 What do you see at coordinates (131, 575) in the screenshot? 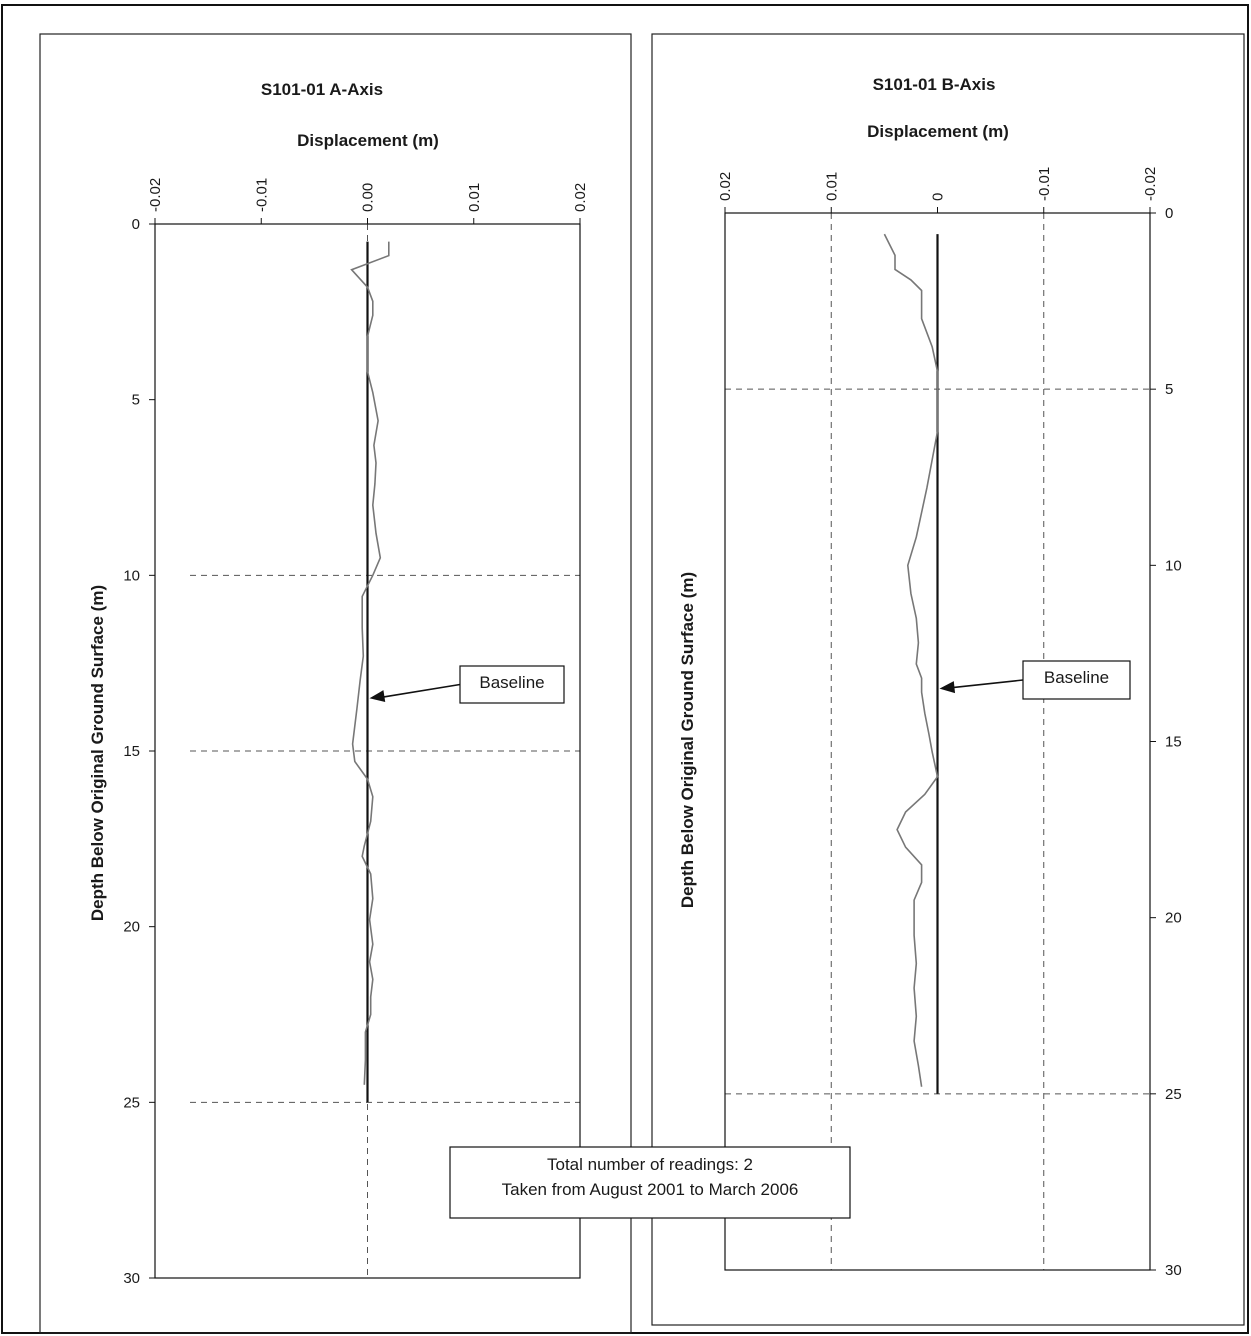
I see `y-tick-label-a-2: 10` at bounding box center [131, 575].